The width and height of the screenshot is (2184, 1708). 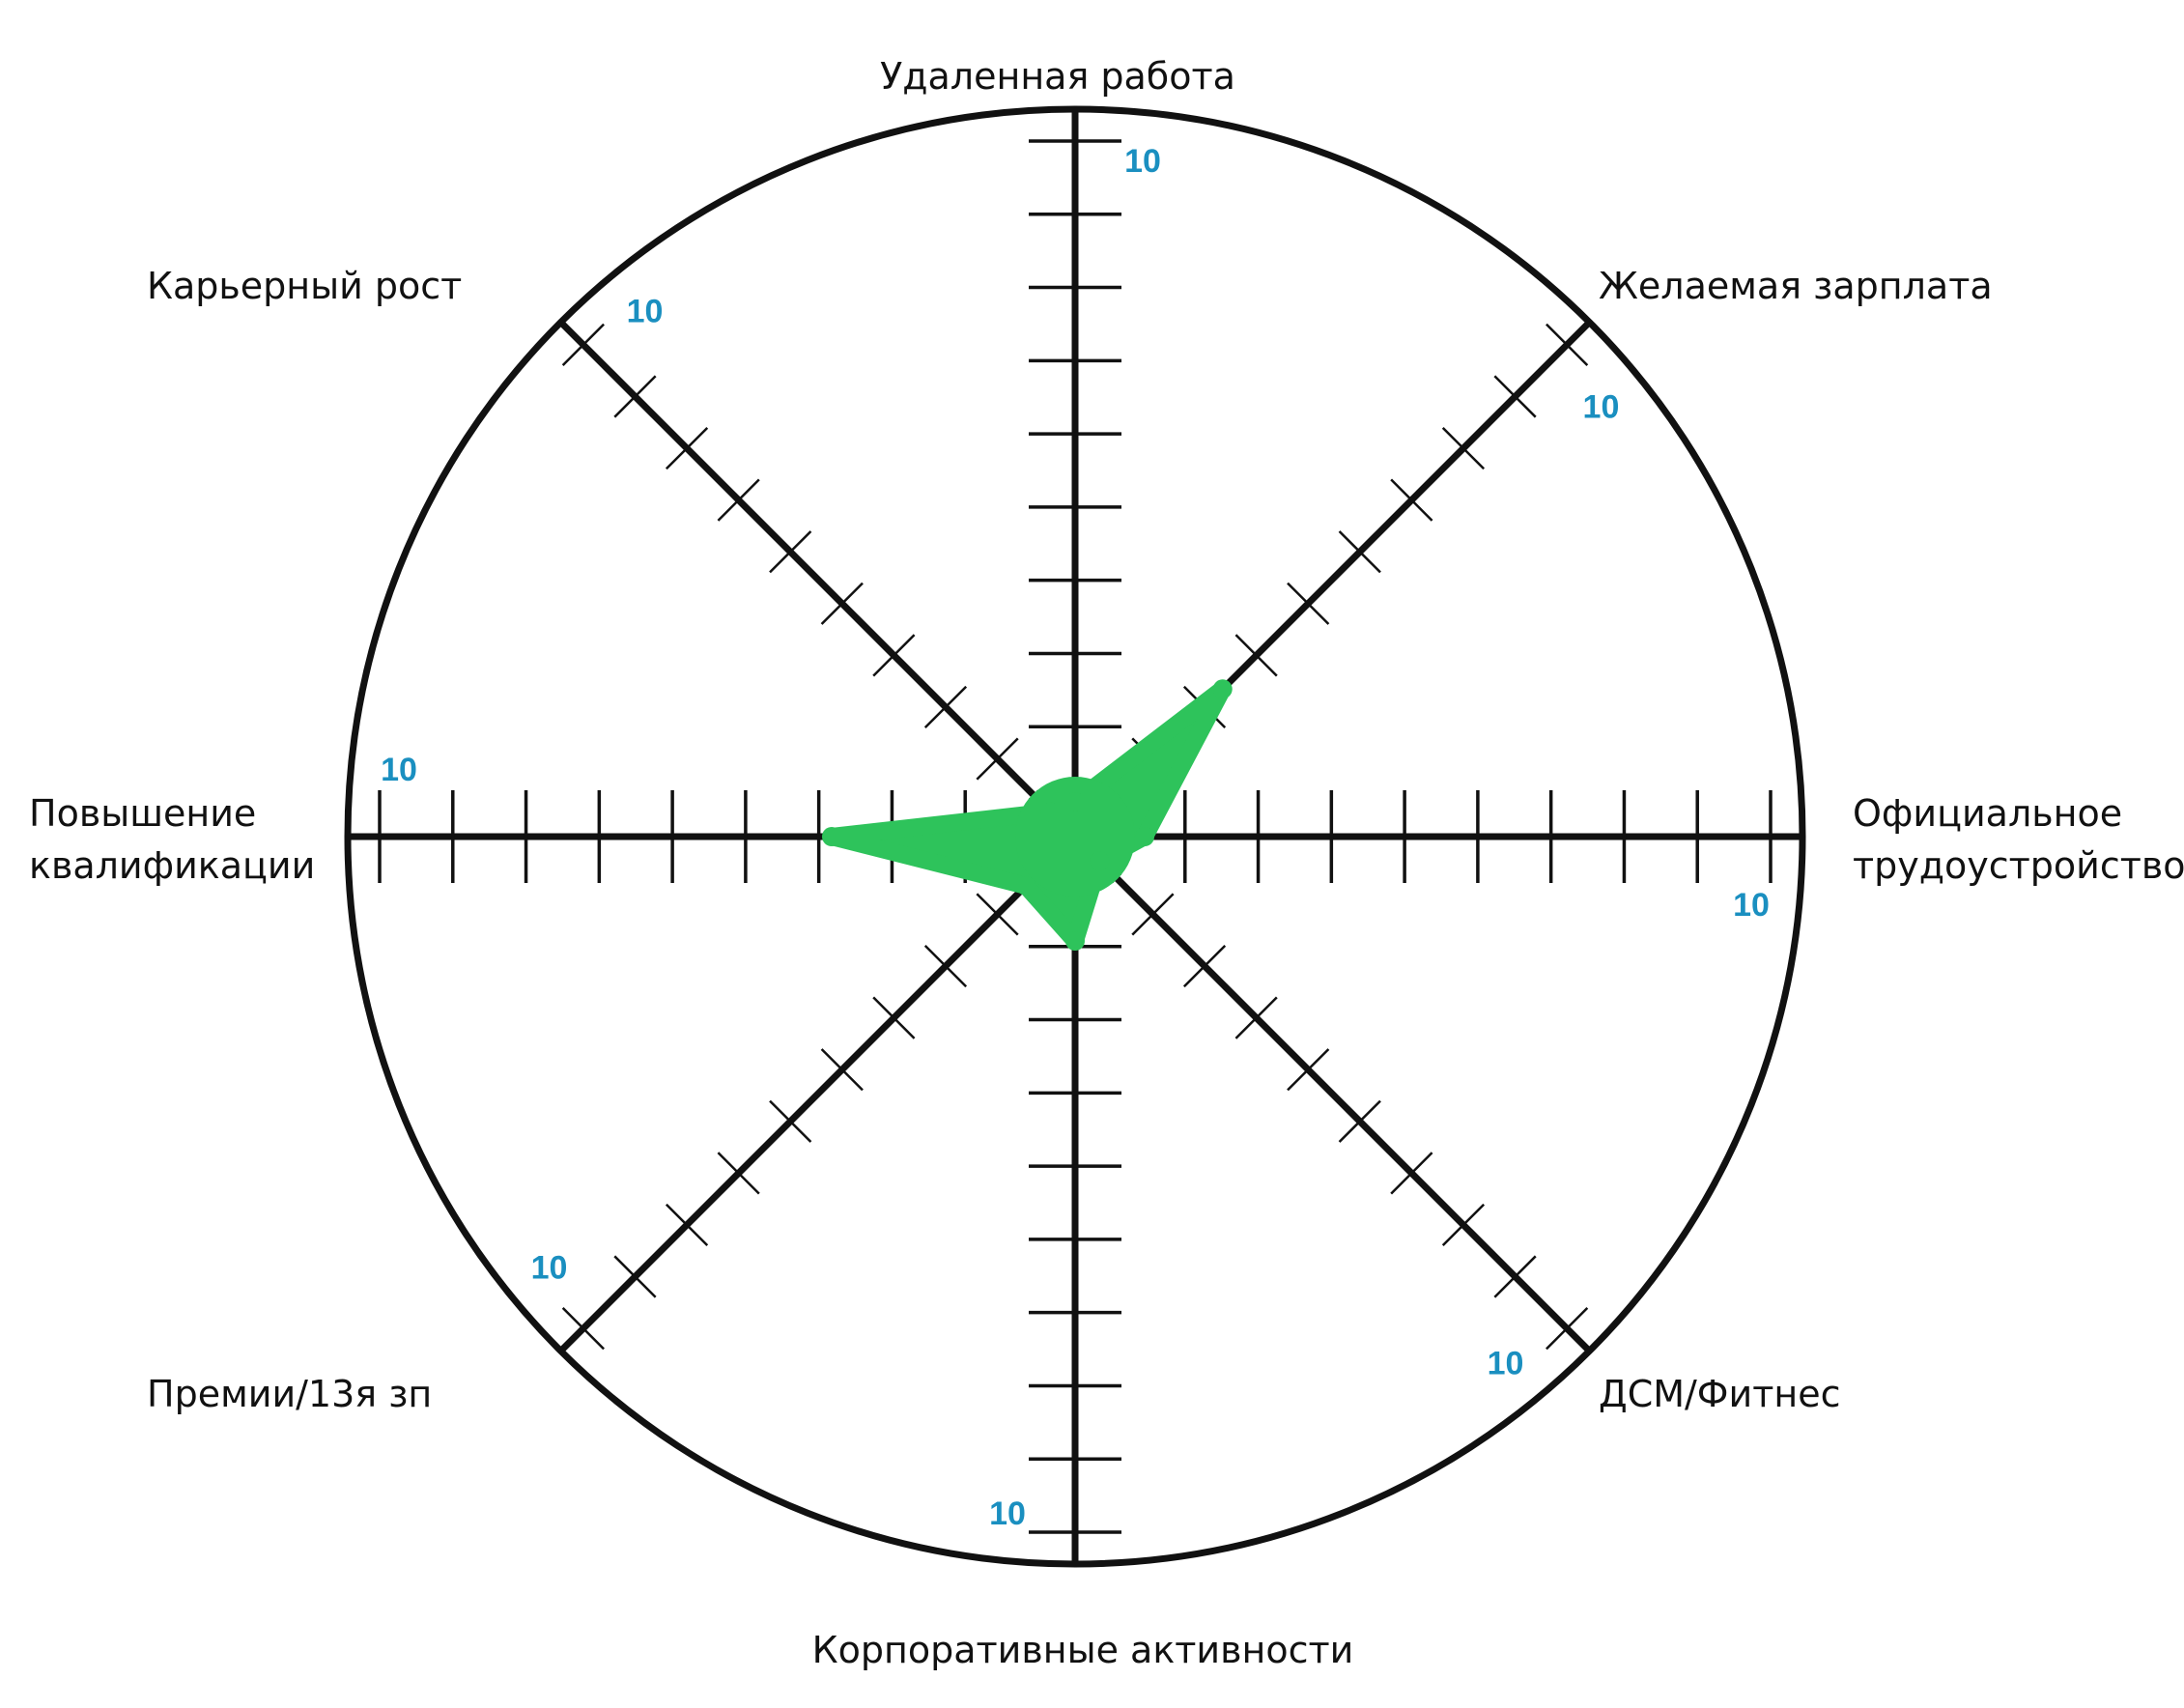 What do you see at coordinates (2019, 839) in the screenshot?
I see `axis-label-3: Официальное трудоустройство` at bounding box center [2019, 839].